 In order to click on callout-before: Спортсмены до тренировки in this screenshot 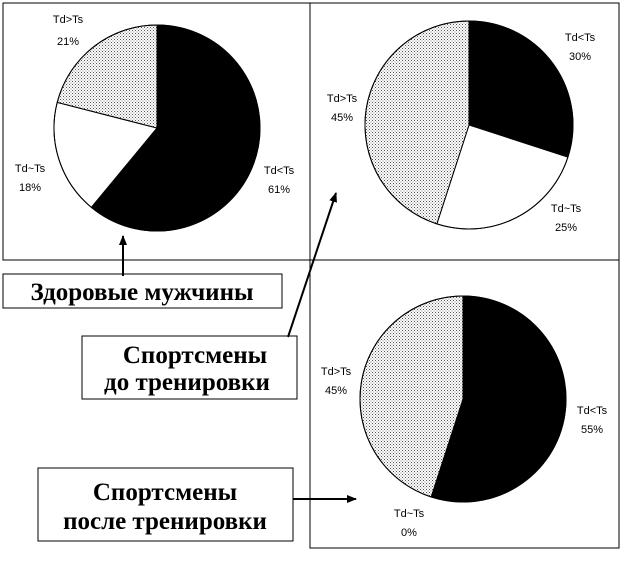, I will do `click(189, 367)`.